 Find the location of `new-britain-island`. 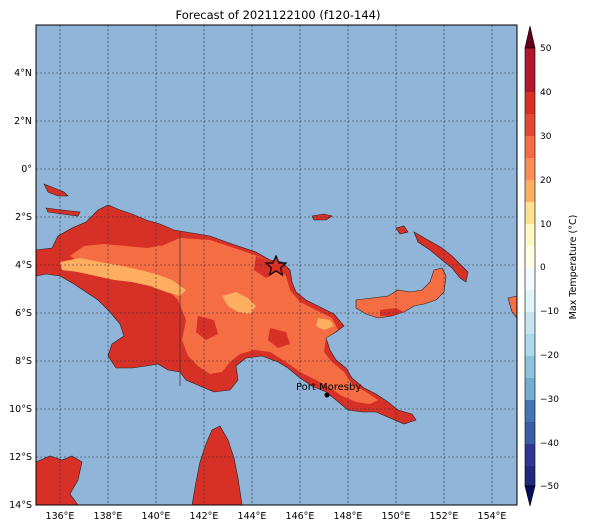

new-britain-island is located at coordinates (401, 293).